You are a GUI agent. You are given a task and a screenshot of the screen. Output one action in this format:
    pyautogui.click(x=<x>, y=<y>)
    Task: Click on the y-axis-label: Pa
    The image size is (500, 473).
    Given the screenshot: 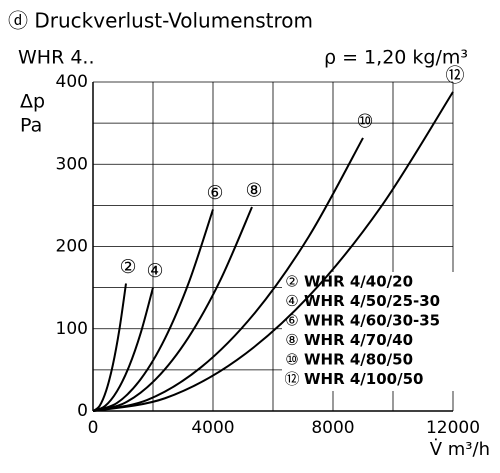 What is the action you would take?
    pyautogui.click(x=31, y=126)
    